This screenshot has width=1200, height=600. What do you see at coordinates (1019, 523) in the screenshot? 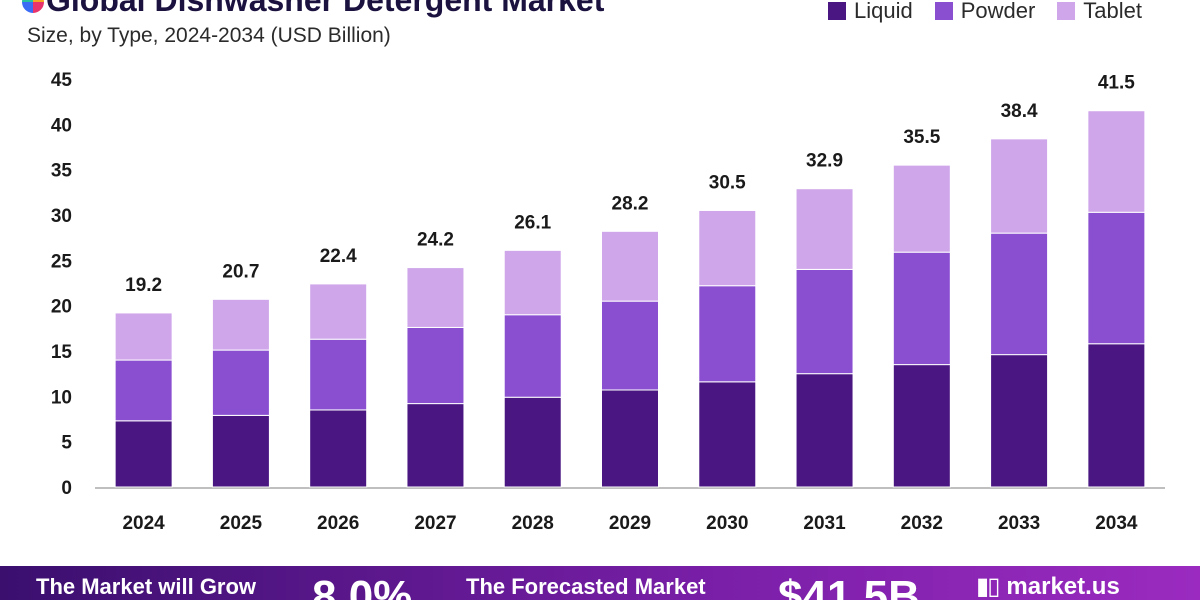
I see `x-tick-label: 2033` at bounding box center [1019, 523].